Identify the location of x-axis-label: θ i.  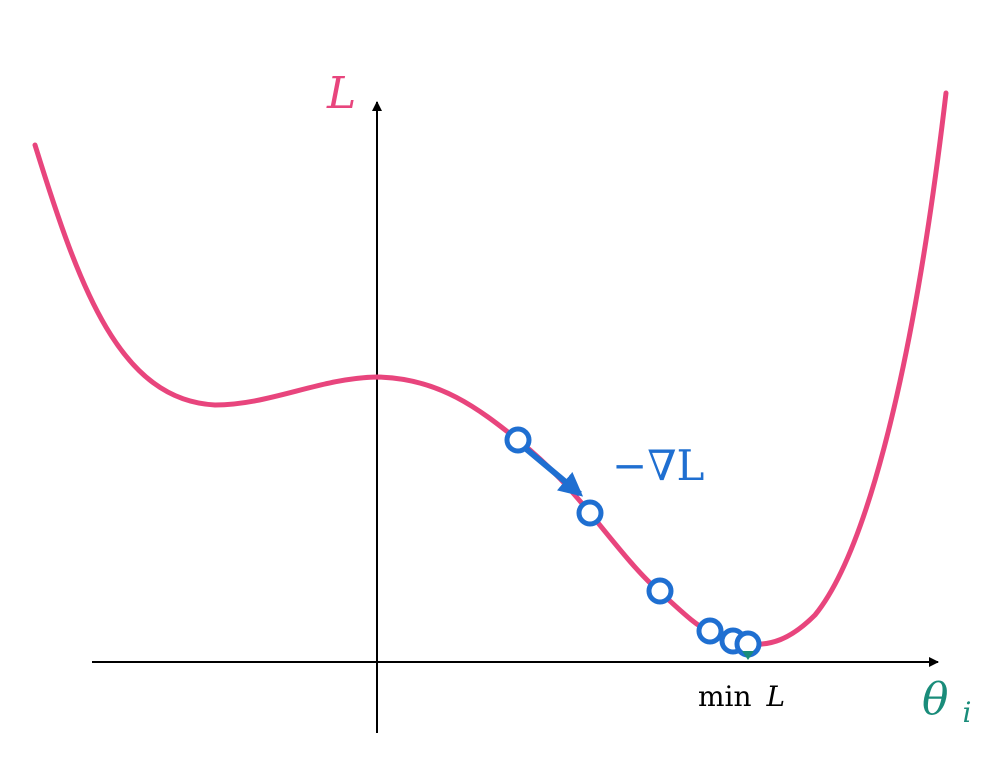
(946, 701).